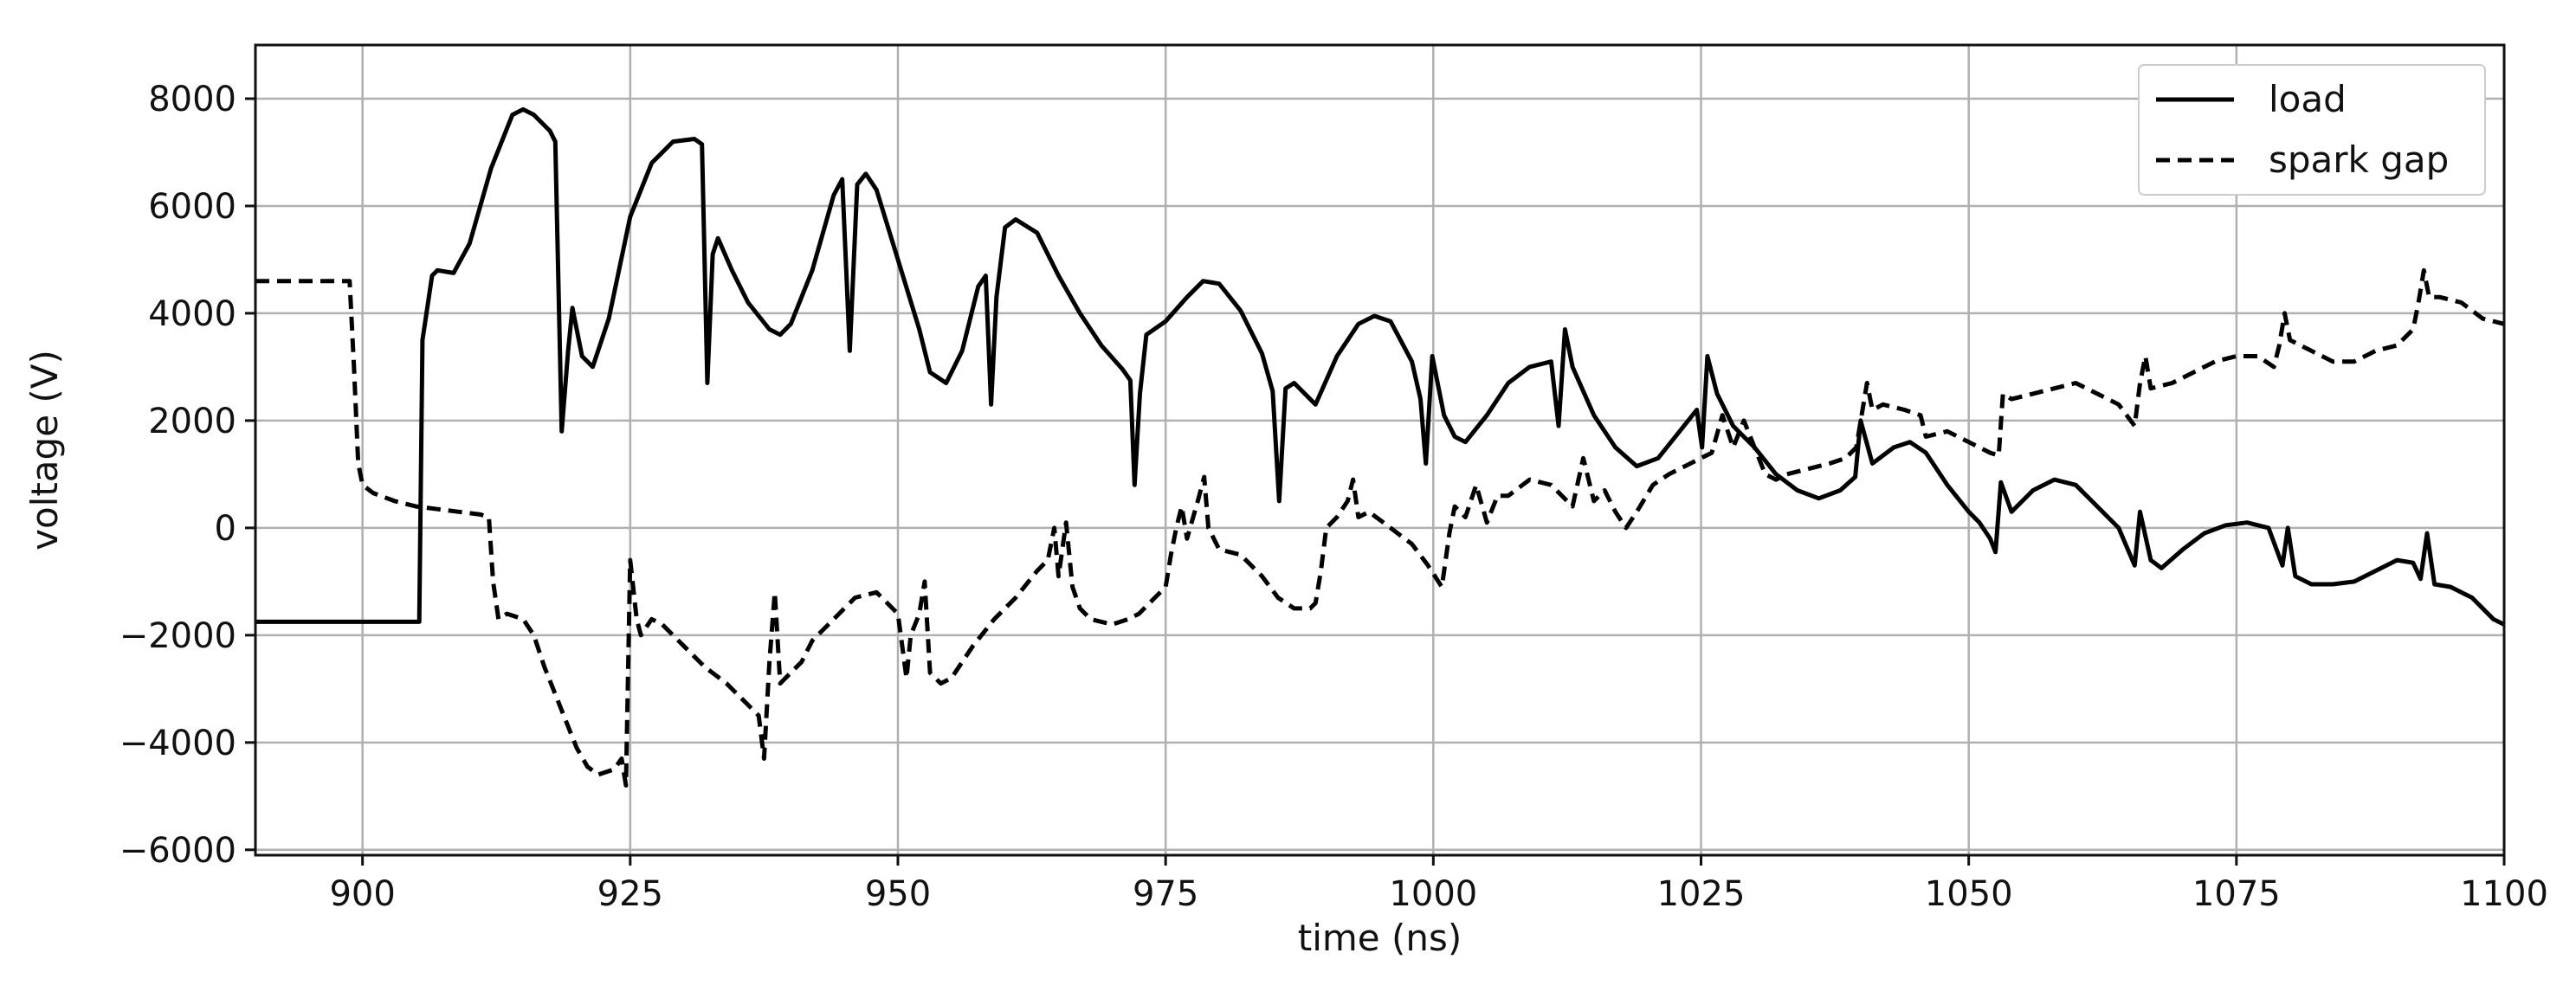 This screenshot has height=998, width=2576. Describe the element at coordinates (44, 451) in the screenshot. I see `y-axis-label: voltage (V)` at that location.